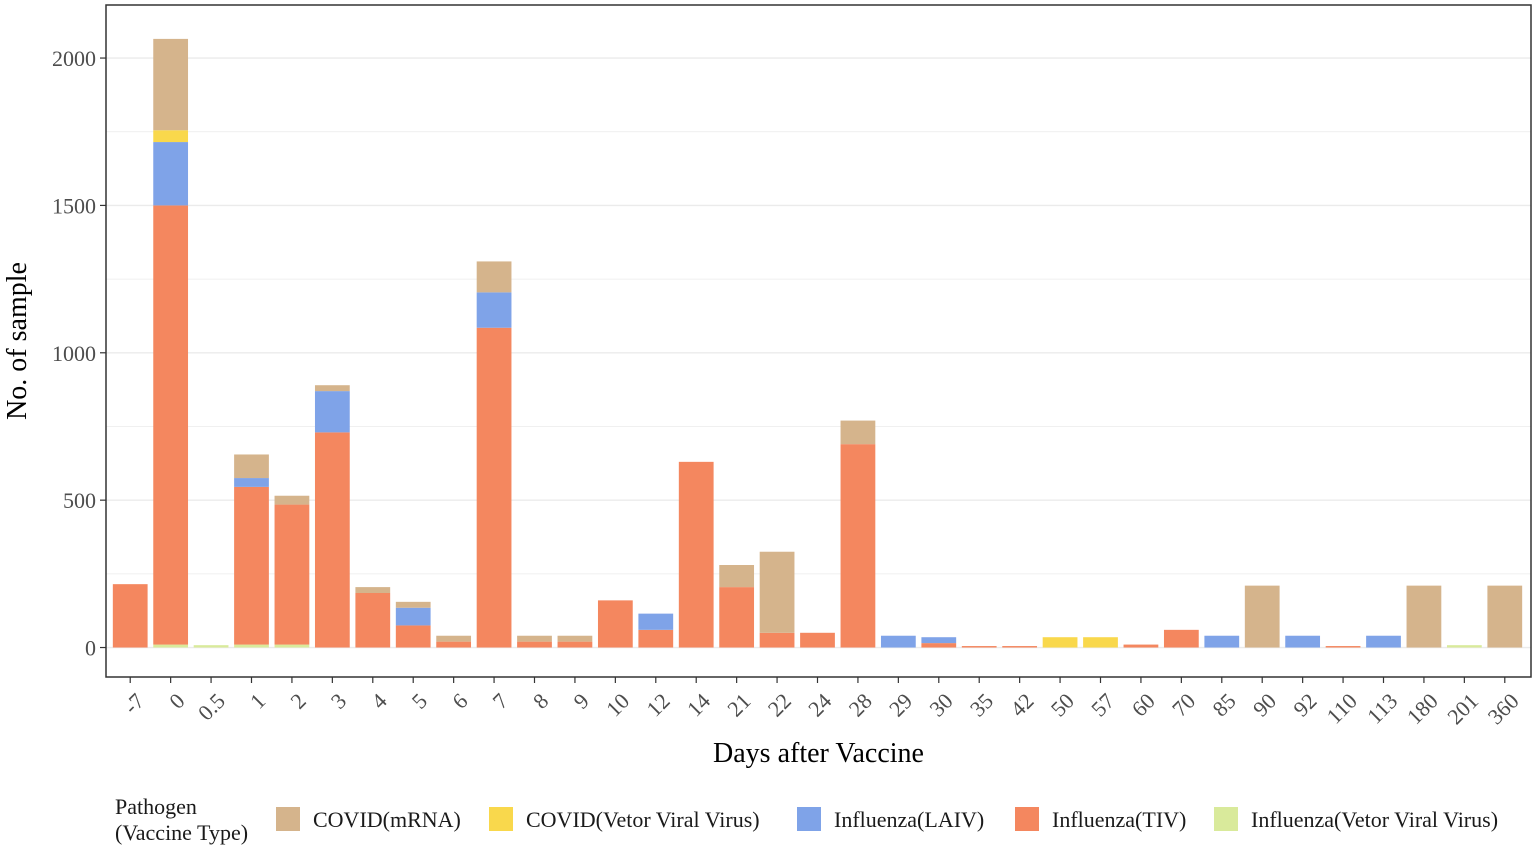 This screenshot has height=849, width=1535. Describe the element at coordinates (181, 832) in the screenshot. I see `legend-title-line-2: (Vaccine Type)` at that location.